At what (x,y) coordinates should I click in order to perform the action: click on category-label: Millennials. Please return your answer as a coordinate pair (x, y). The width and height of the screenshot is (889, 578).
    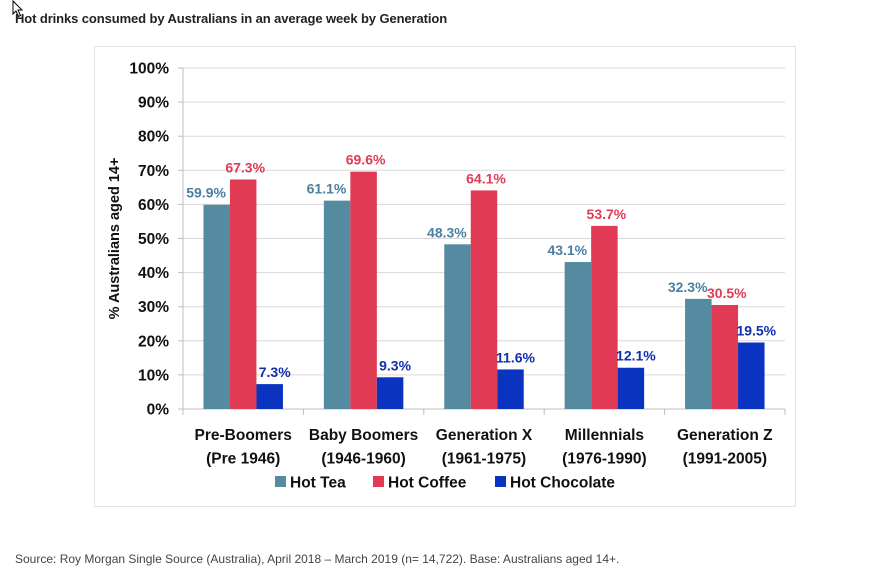
    Looking at the image, I should click on (604, 435).